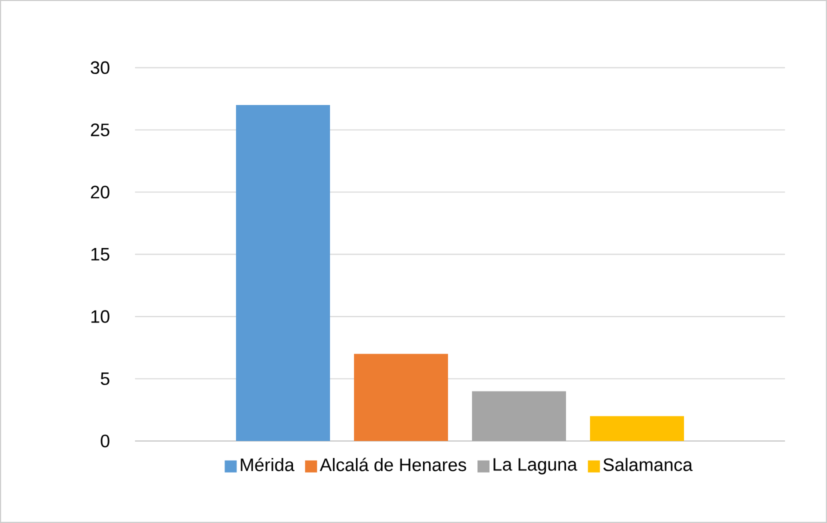 This screenshot has width=827, height=523. I want to click on legend-label: Salamanca, so click(648, 465).